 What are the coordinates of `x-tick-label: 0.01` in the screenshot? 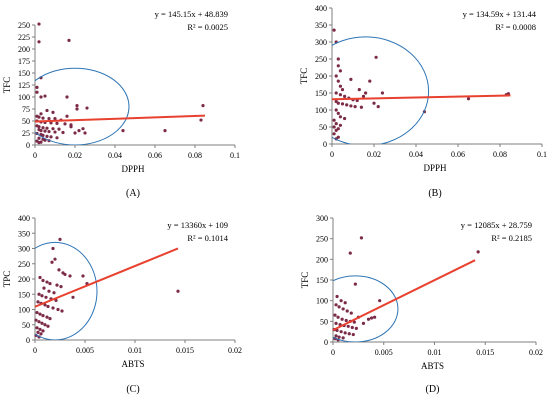 It's located at (135, 350).